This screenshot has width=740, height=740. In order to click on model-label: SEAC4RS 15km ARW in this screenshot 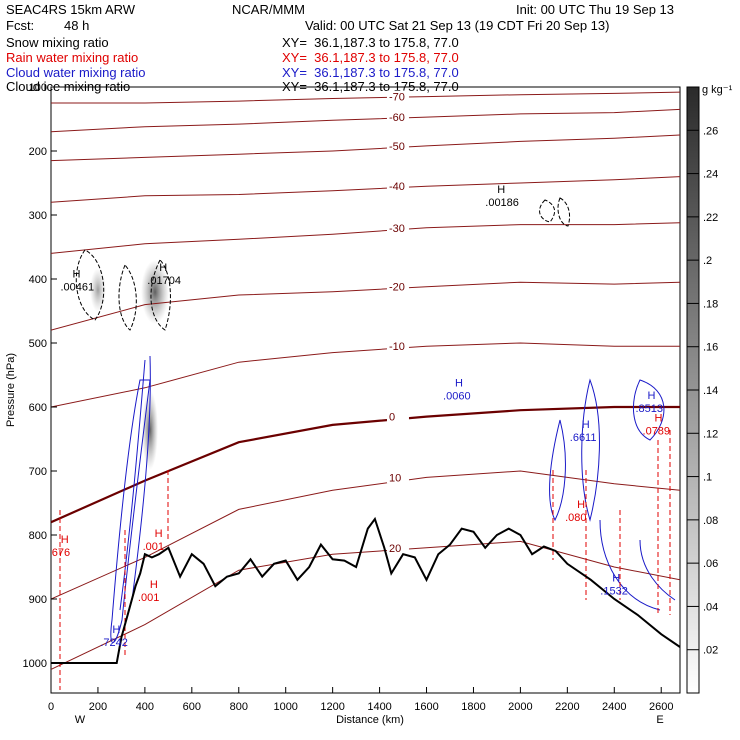, I will do `click(71, 9)`.